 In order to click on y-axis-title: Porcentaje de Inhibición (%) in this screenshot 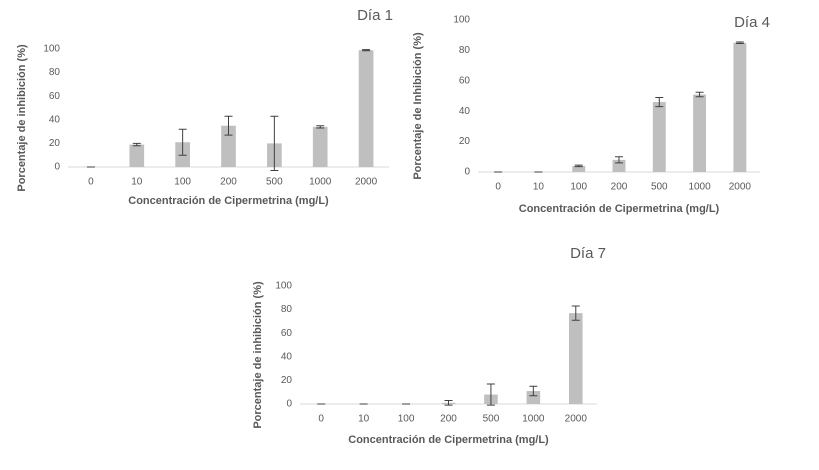, I will do `click(418, 106)`.